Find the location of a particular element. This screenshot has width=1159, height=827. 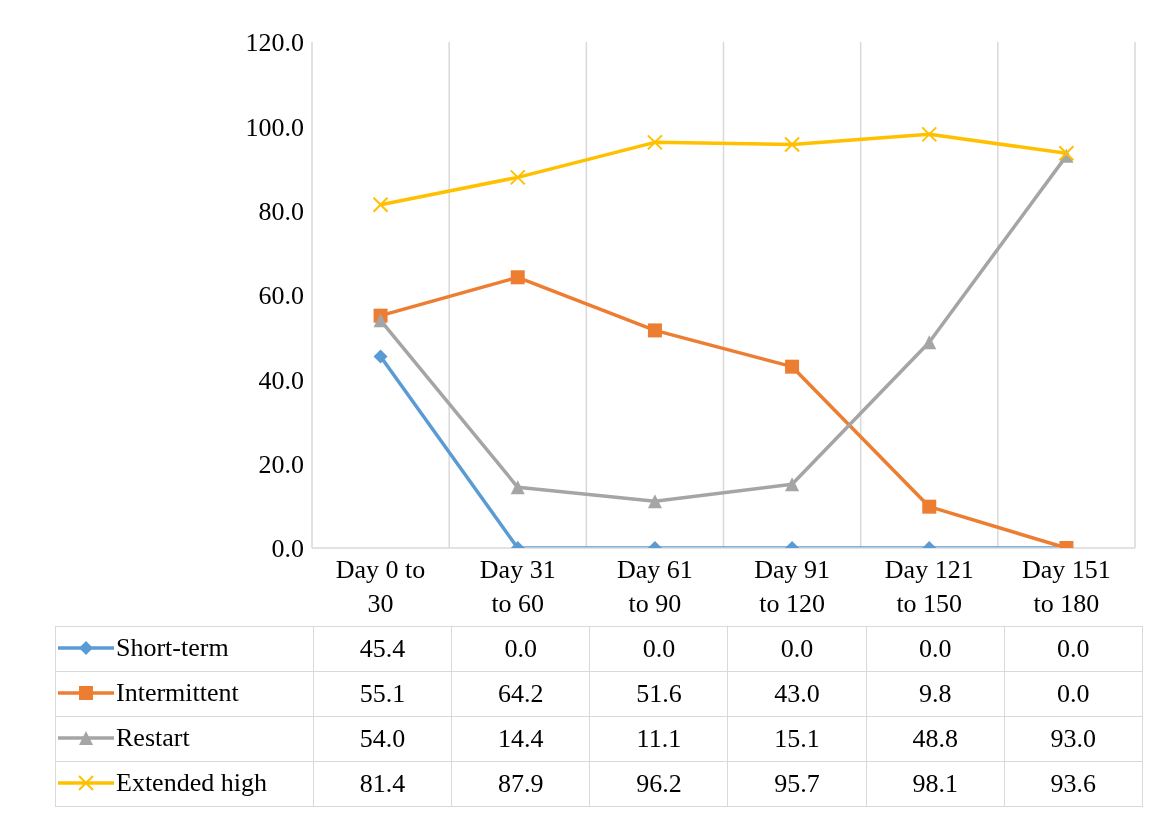

data-label: 9.8 is located at coordinates (935, 694).